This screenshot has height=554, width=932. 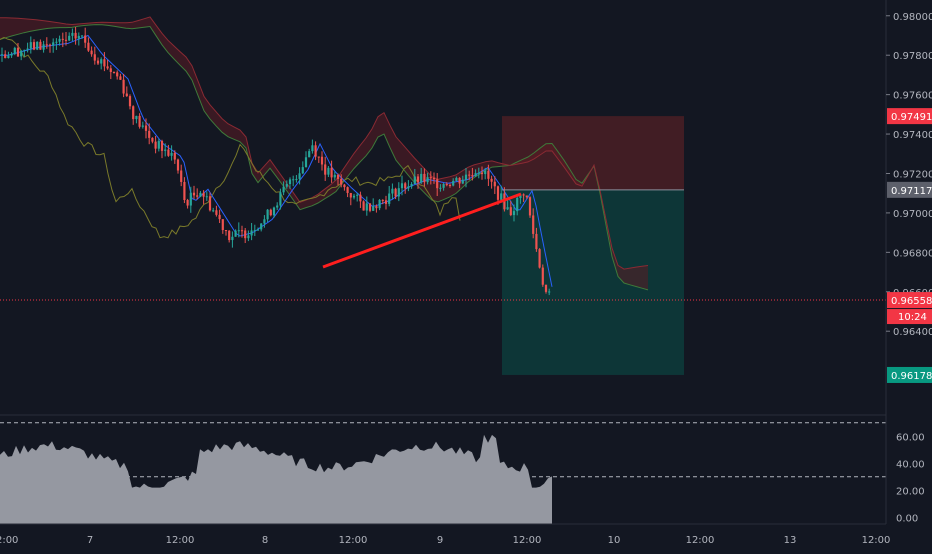 I want to click on trend-line, so click(x=422, y=230).